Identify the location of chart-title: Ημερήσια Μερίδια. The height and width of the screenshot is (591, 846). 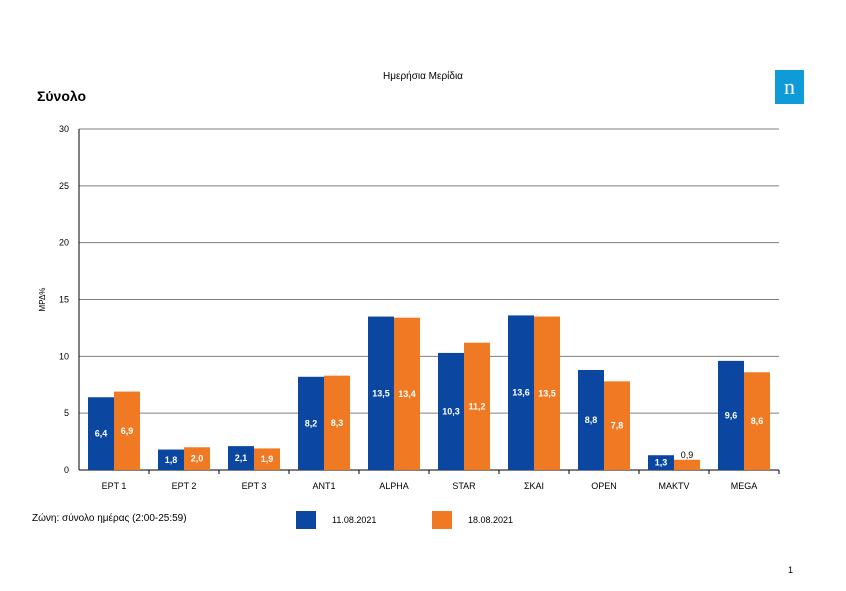
(423, 76).